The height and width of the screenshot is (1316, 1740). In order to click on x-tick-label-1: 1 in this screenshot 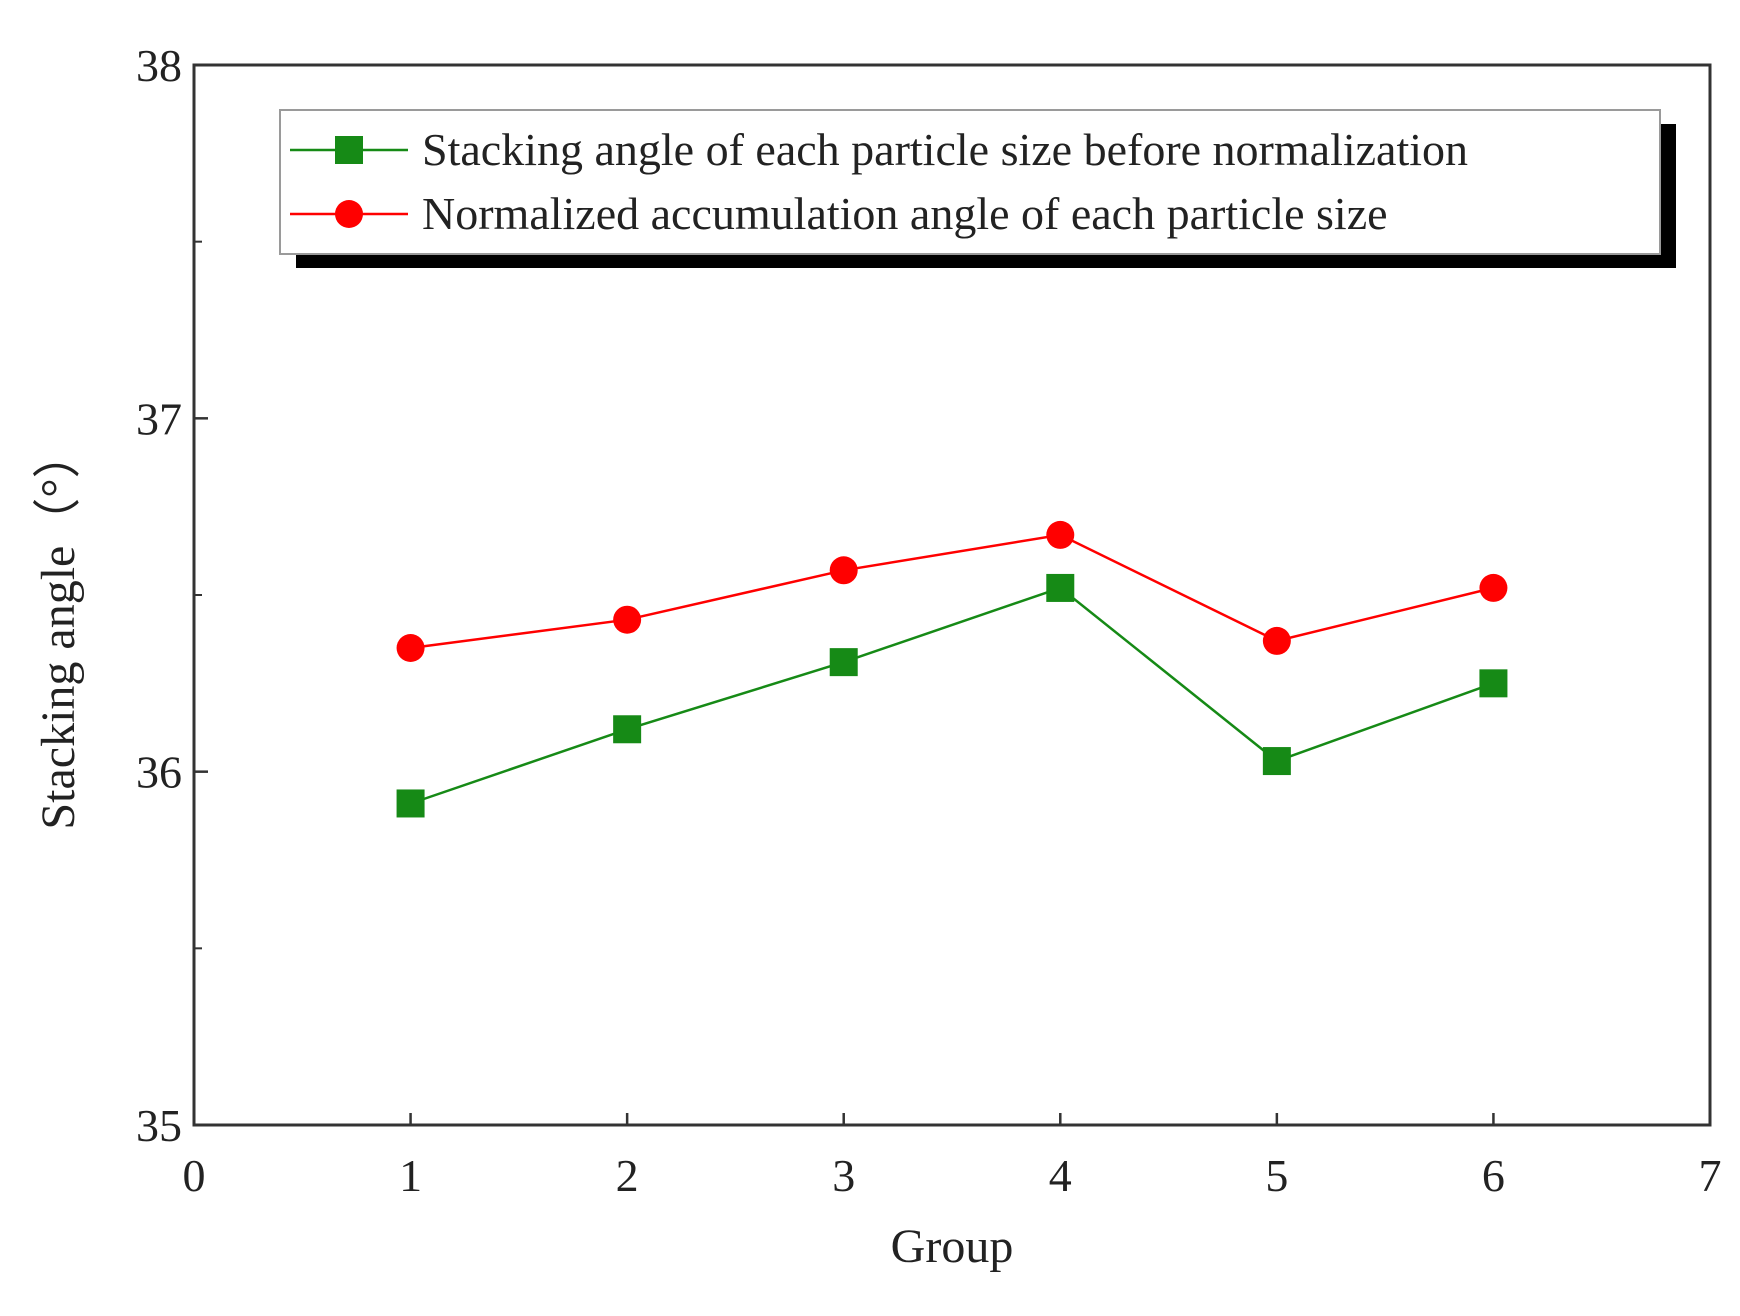, I will do `click(410, 1175)`.